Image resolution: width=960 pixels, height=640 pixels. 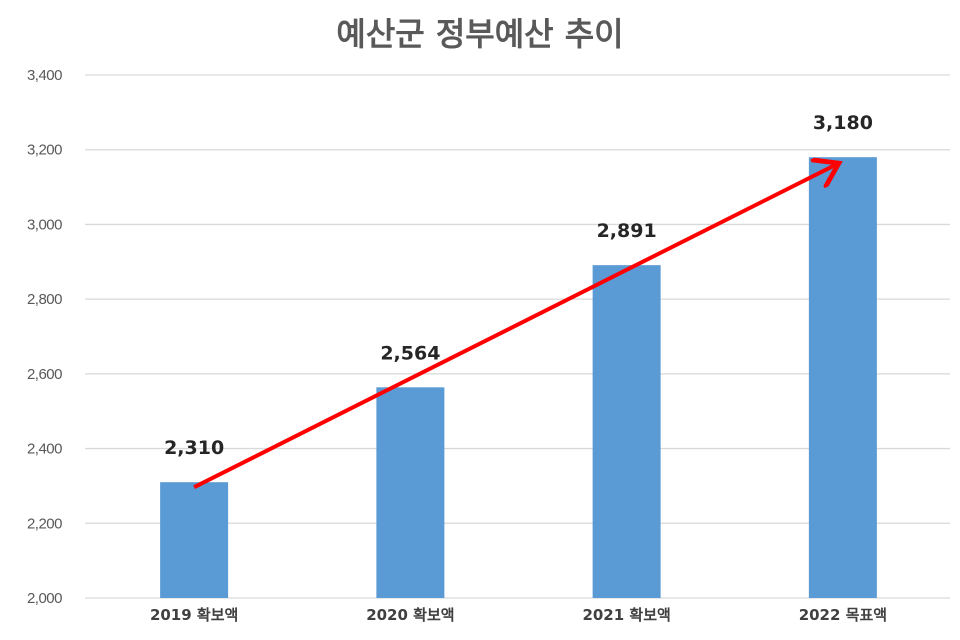 What do you see at coordinates (194, 615) in the screenshot?
I see `x-tick-label: 2019 확보액` at bounding box center [194, 615].